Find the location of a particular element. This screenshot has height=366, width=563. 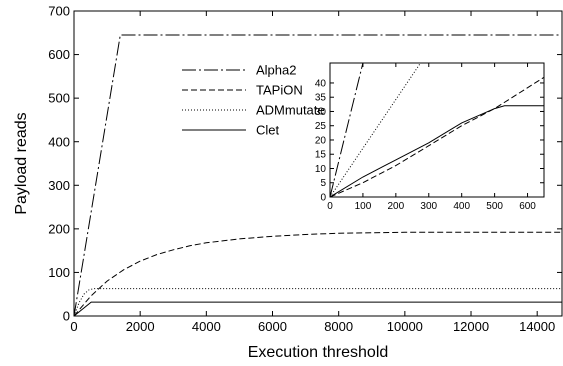

inset-y-tick-label: 20 is located at coordinates (321, 140).